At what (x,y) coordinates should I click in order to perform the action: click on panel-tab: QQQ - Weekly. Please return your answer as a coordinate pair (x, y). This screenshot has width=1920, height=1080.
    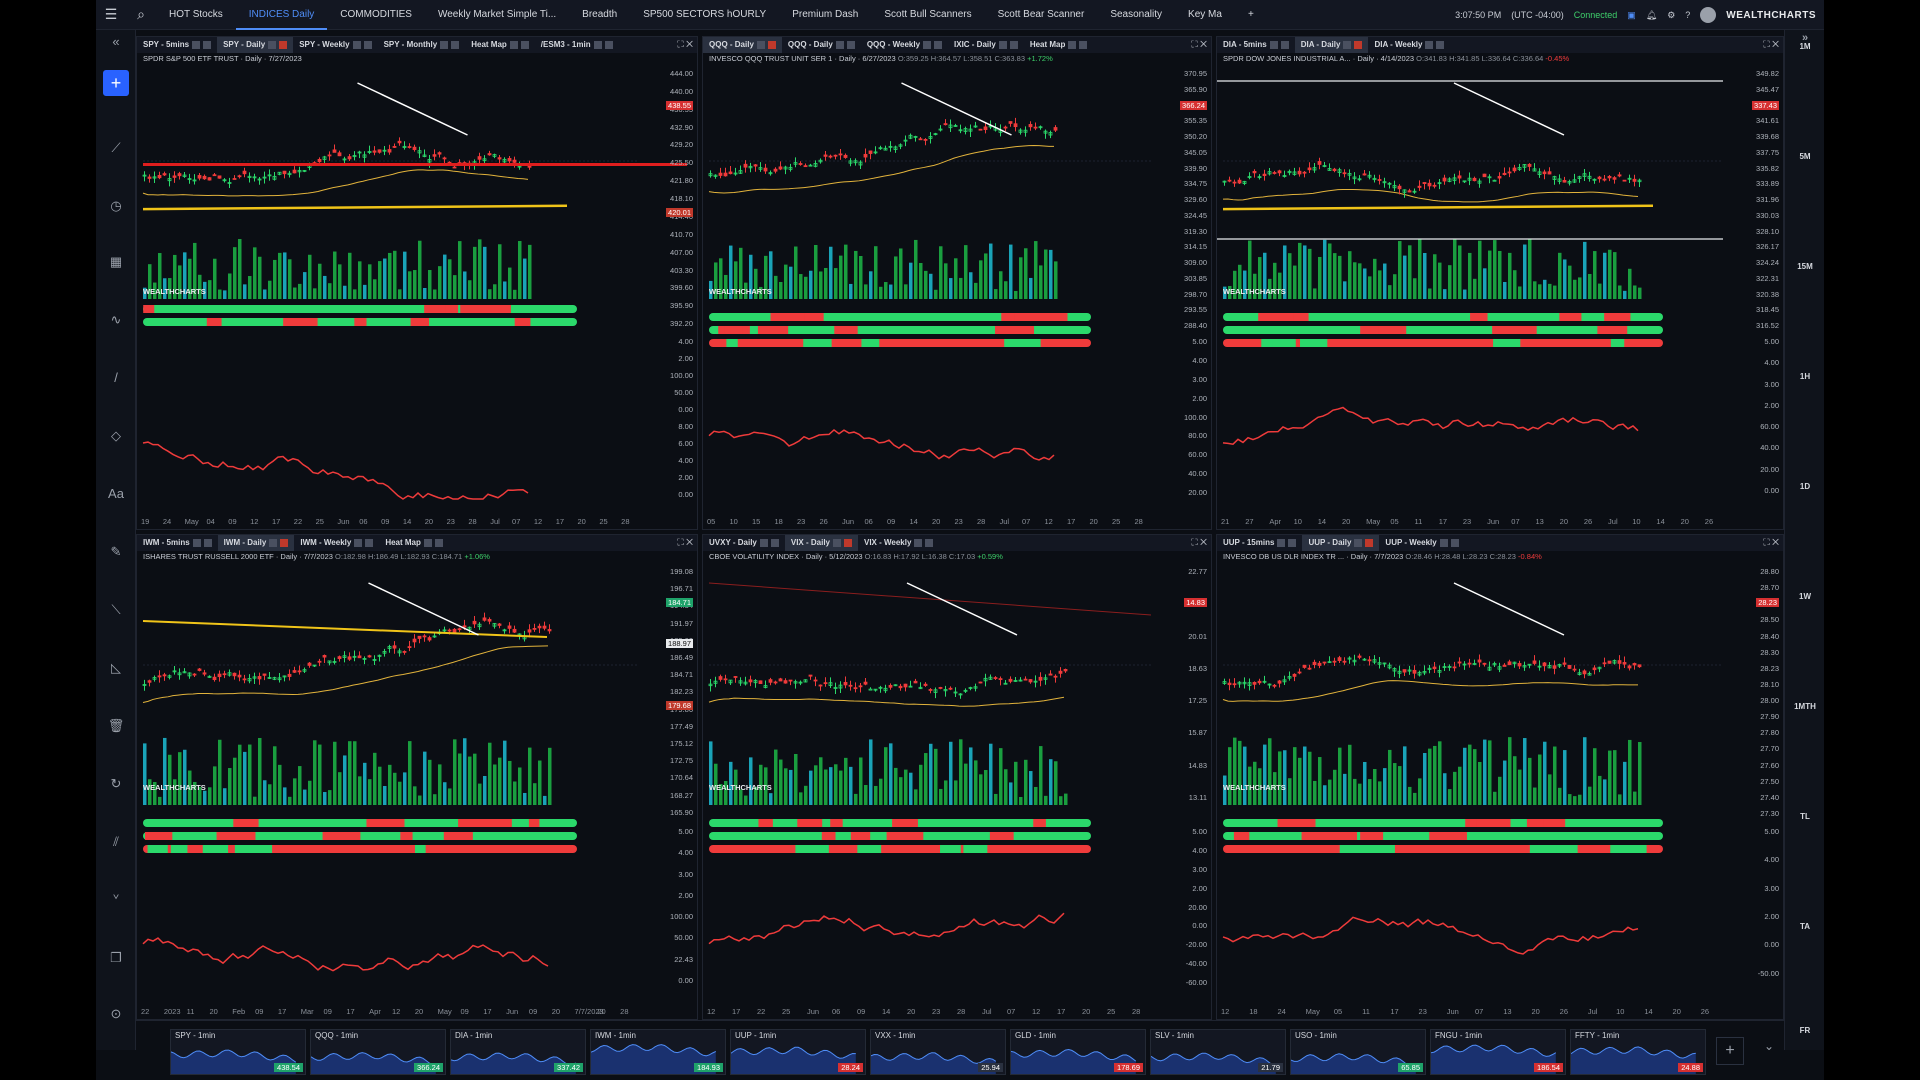
    Looking at the image, I should click on (904, 45).